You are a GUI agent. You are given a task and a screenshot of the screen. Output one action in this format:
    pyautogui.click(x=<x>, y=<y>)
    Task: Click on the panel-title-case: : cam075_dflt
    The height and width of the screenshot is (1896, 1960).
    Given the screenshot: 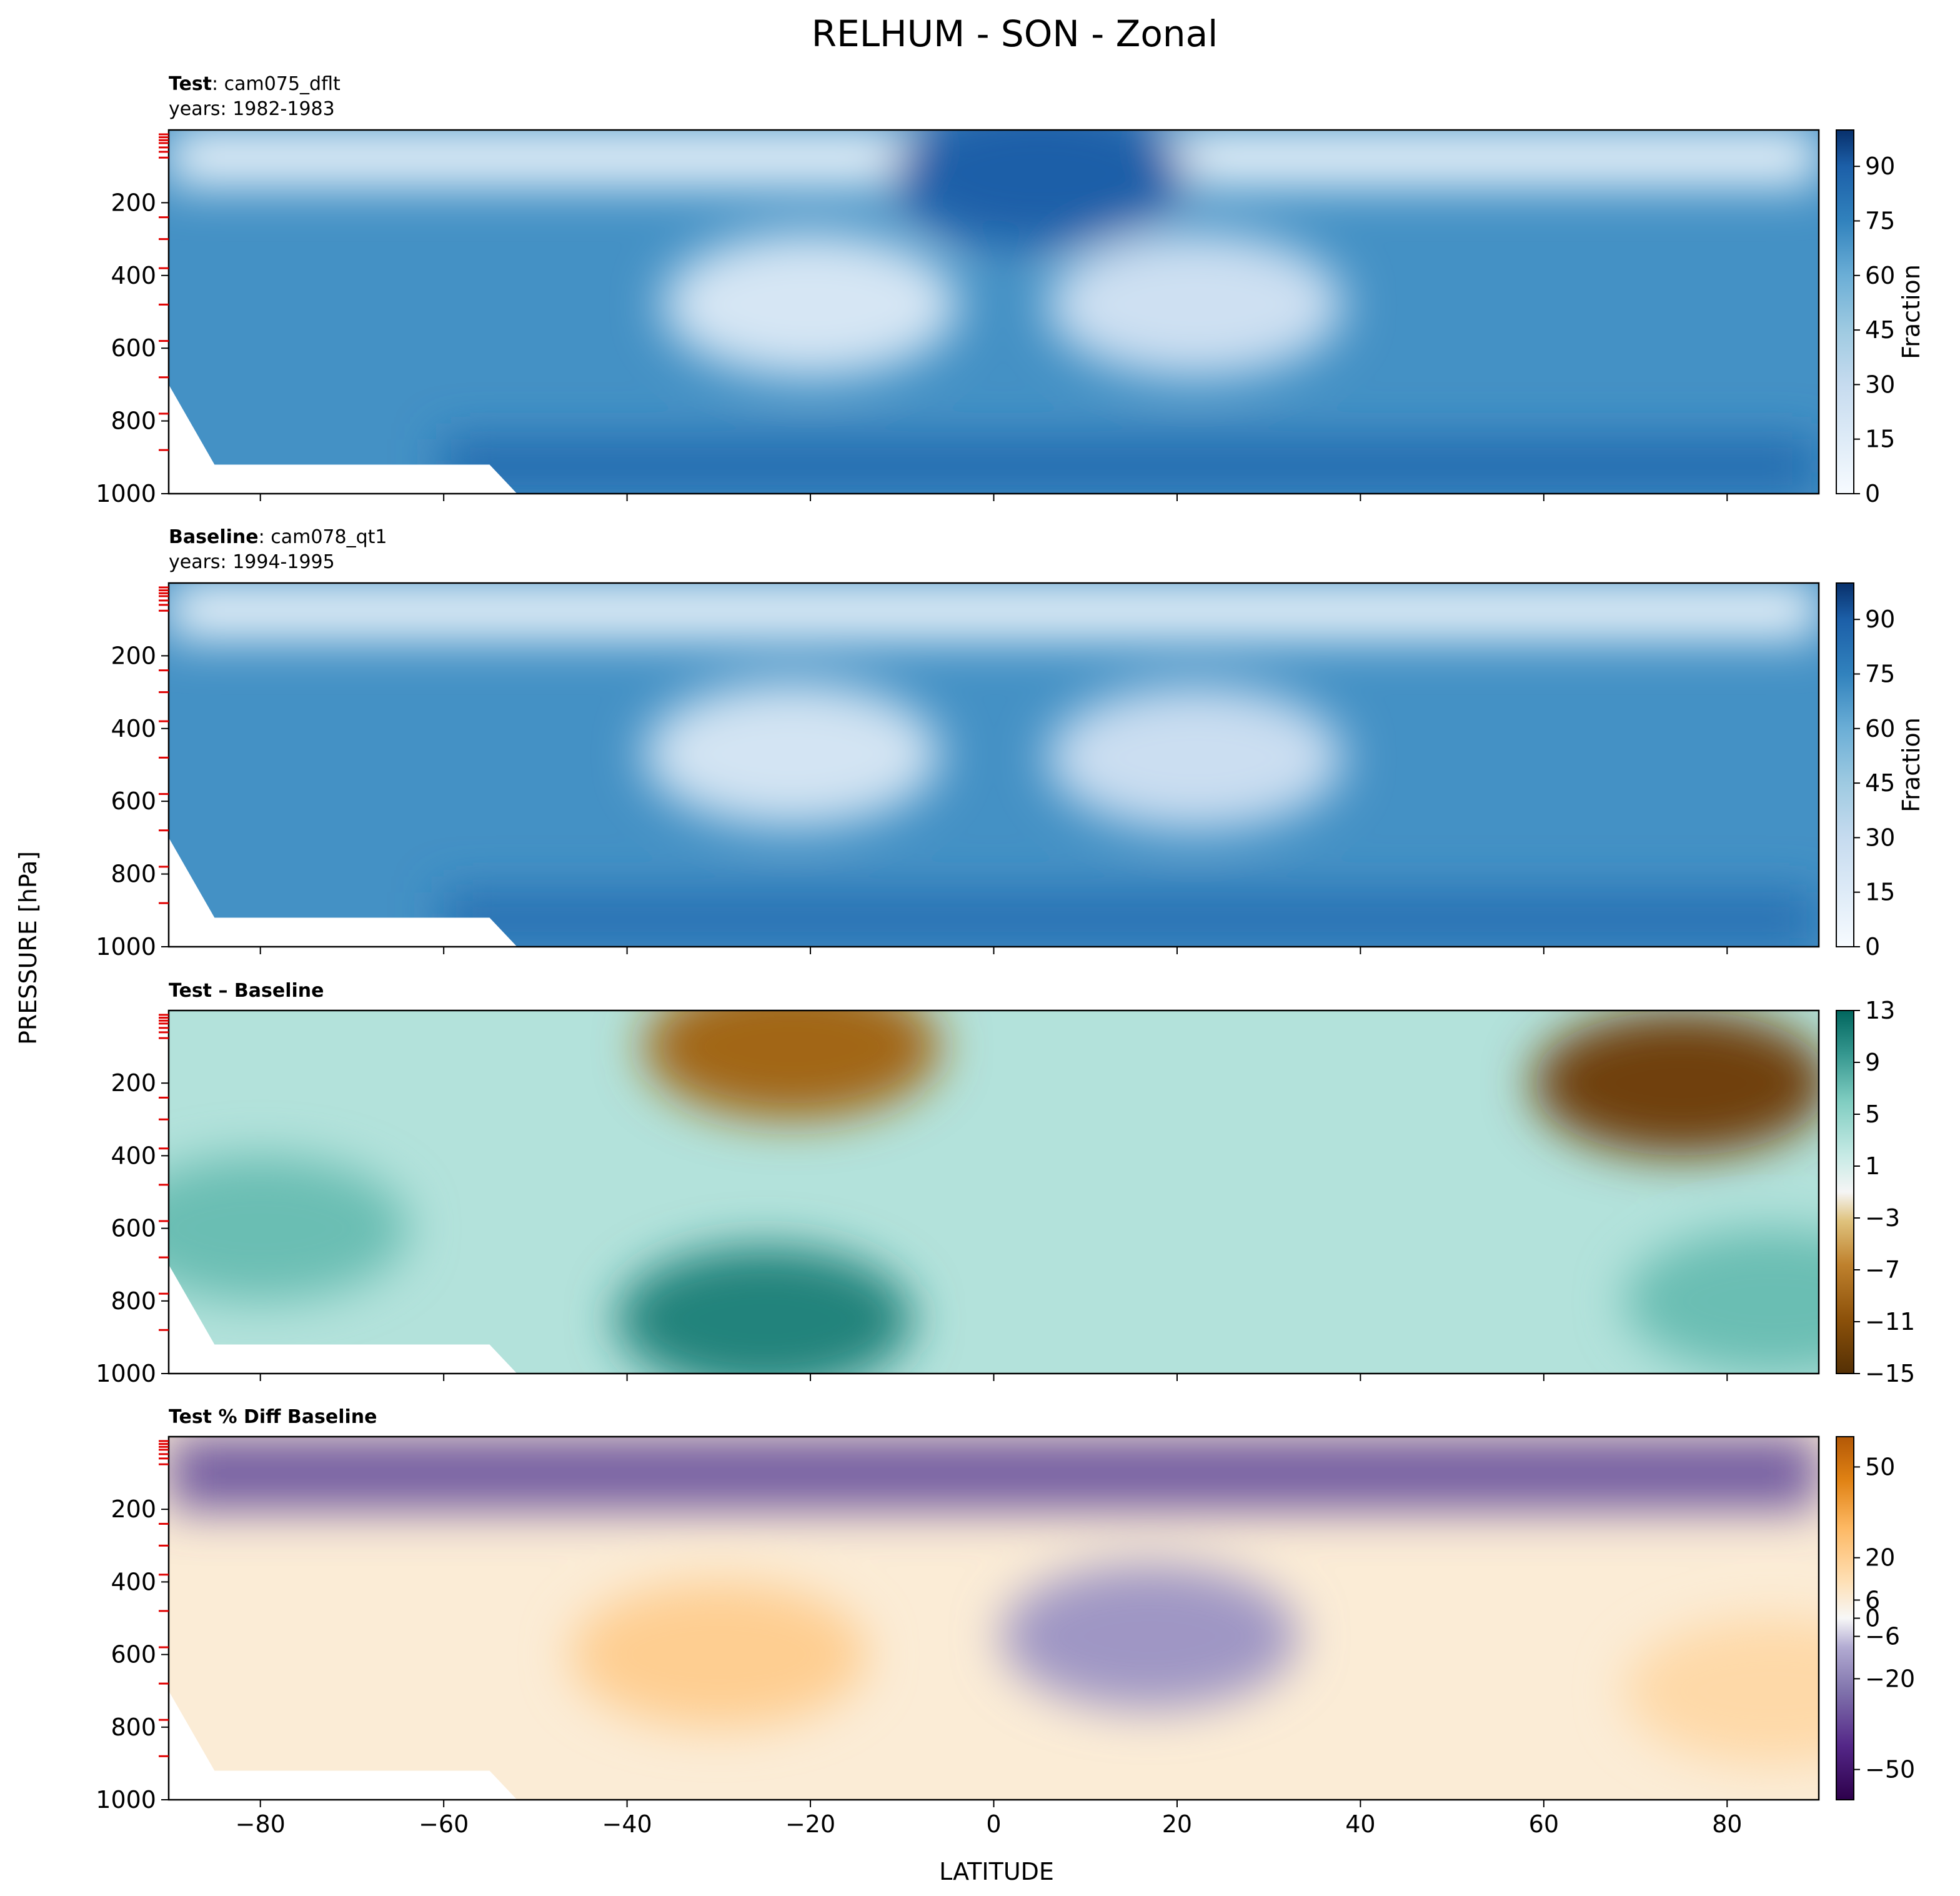 What is the action you would take?
    pyautogui.click(x=276, y=84)
    